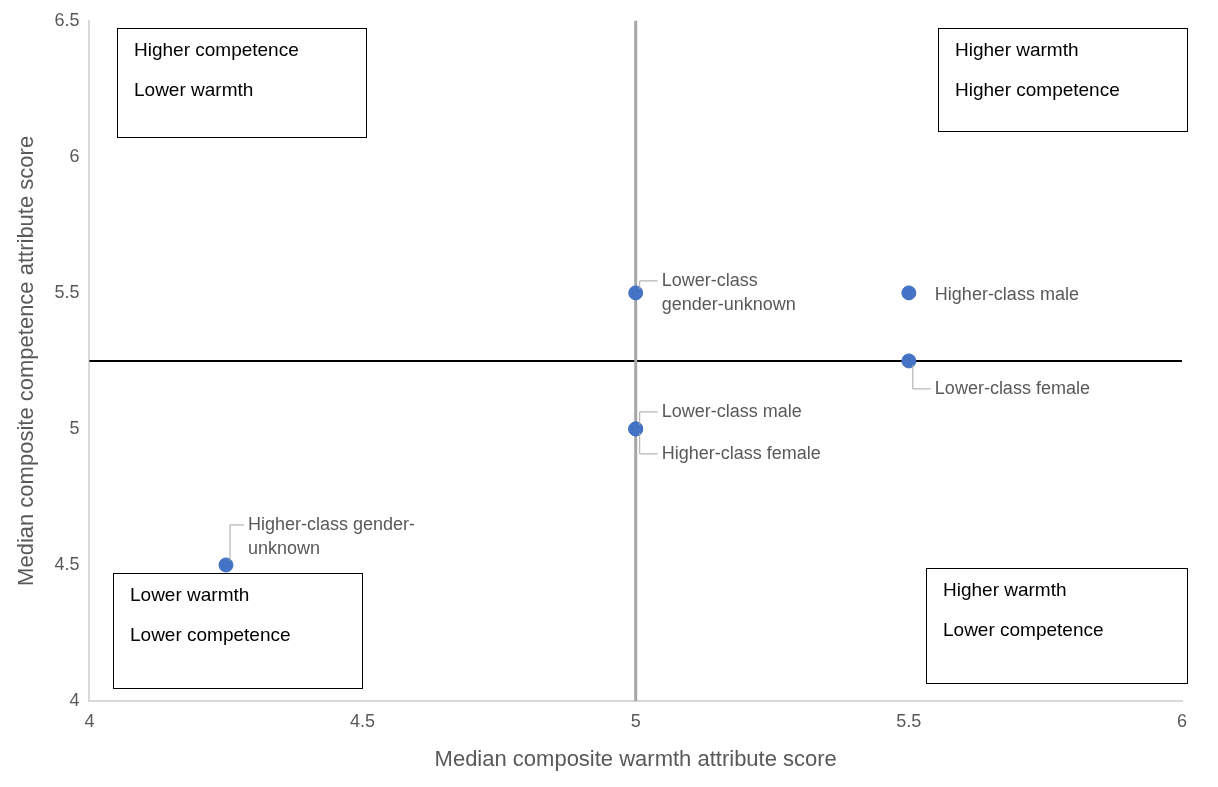 The height and width of the screenshot is (787, 1218). Describe the element at coordinates (363, 720) in the screenshot. I see `x-tick-label: 4.5` at that location.